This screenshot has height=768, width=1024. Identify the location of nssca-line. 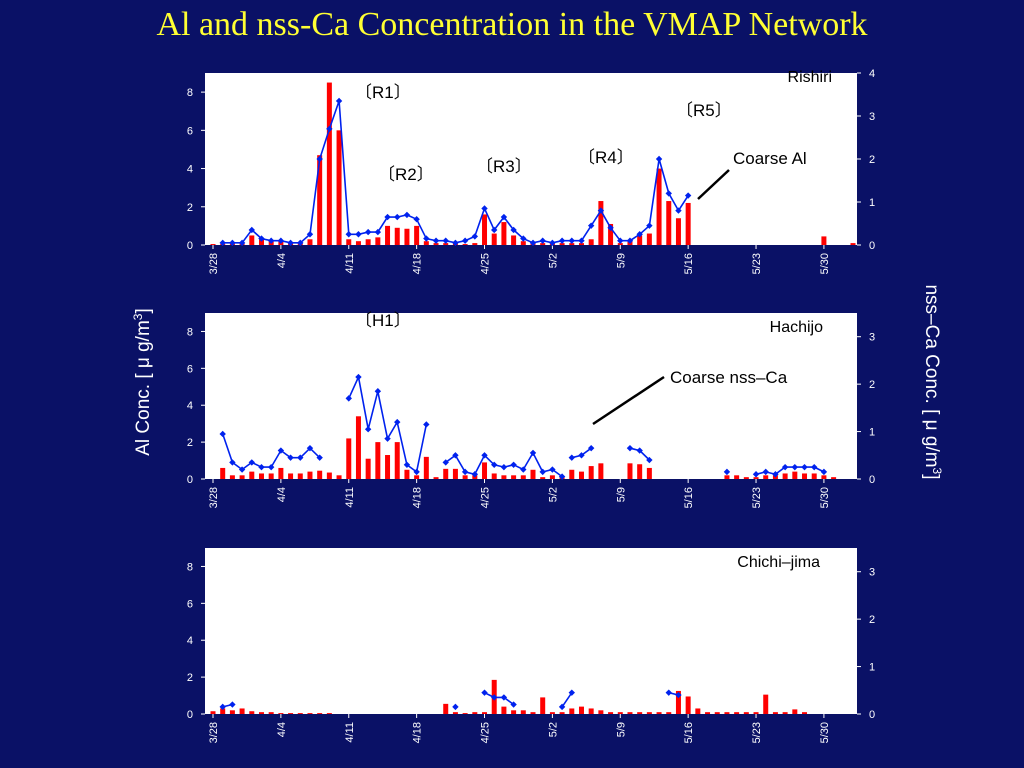
(567, 700).